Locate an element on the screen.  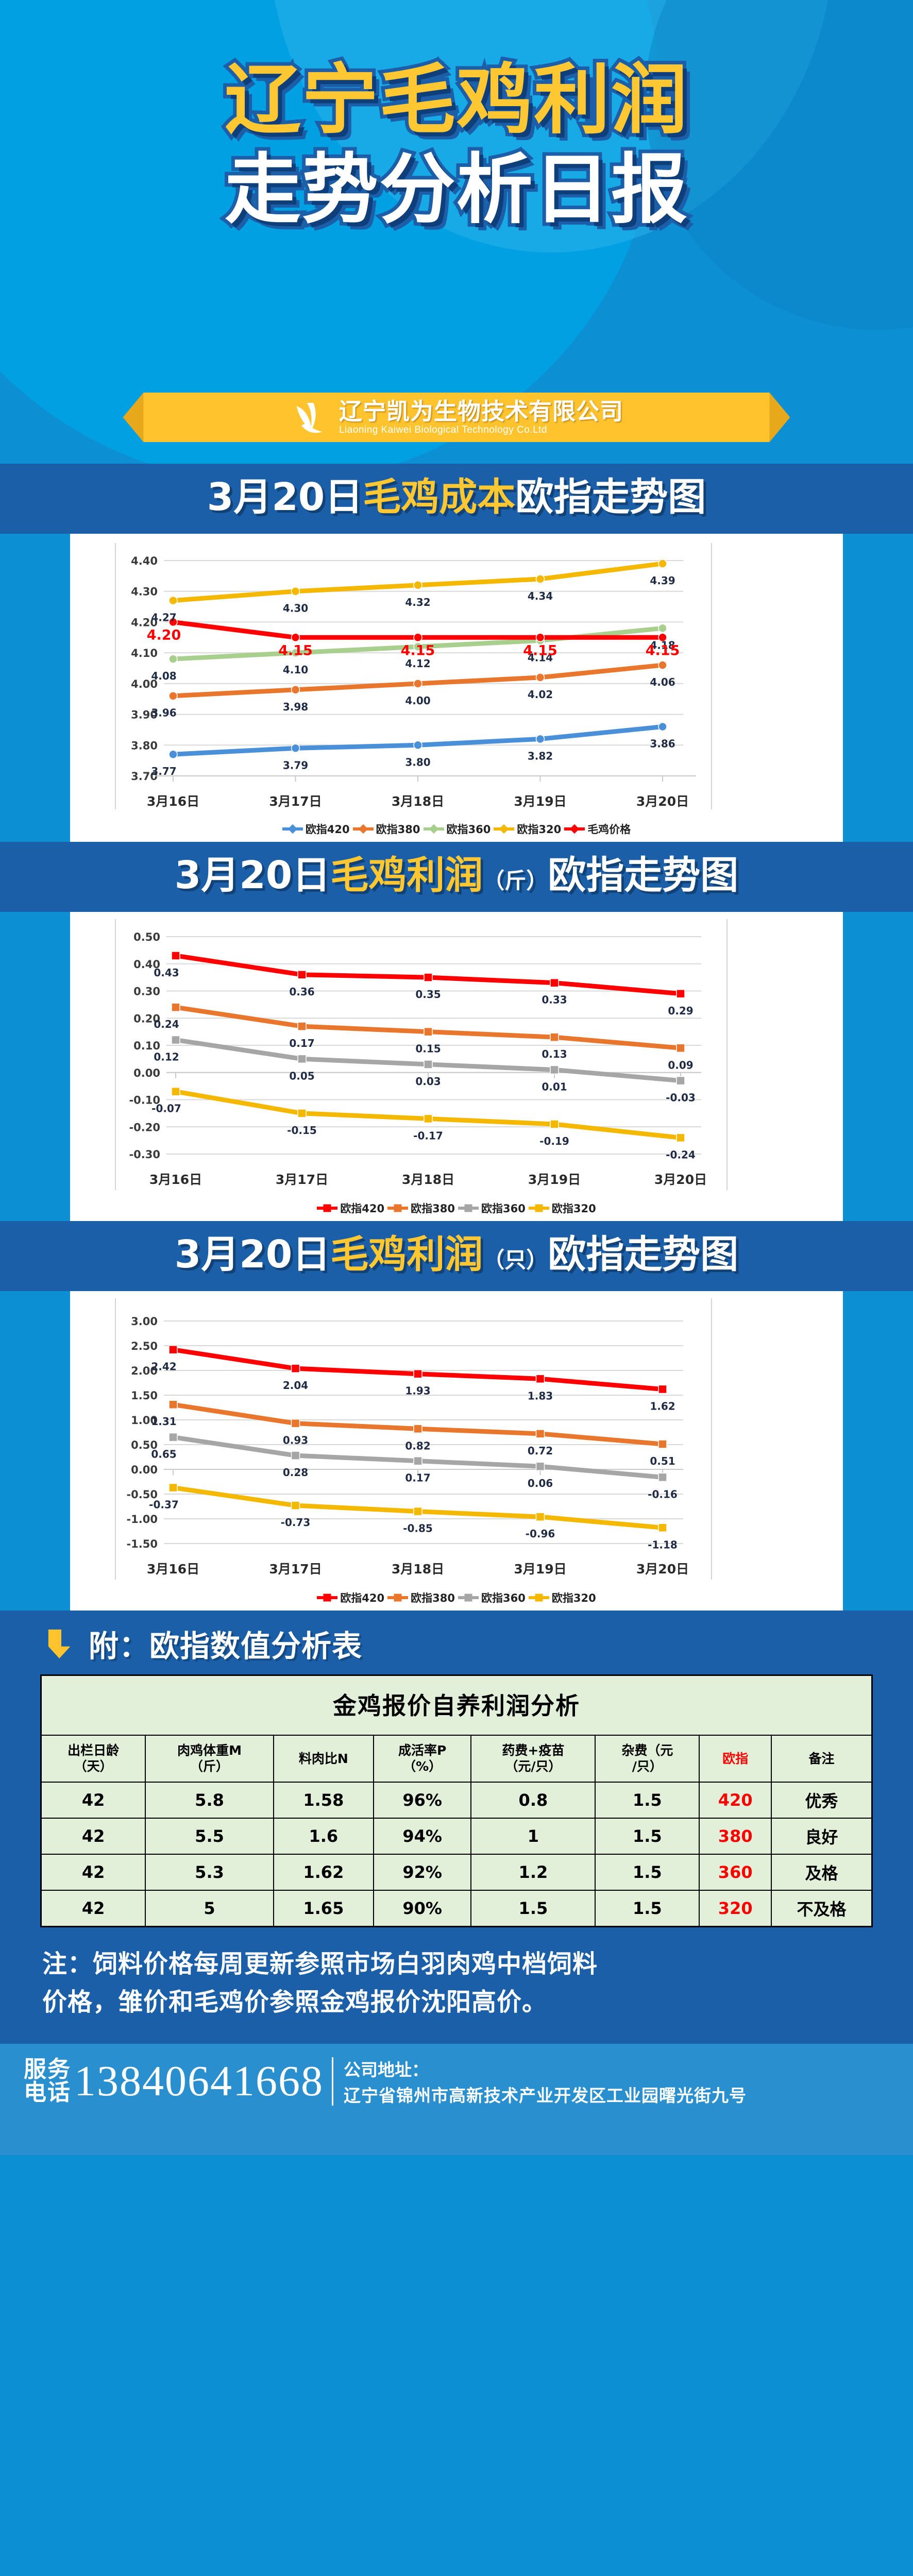
company-name-cn: 辽宁凯为生物技术有限公司 is located at coordinates (481, 411).